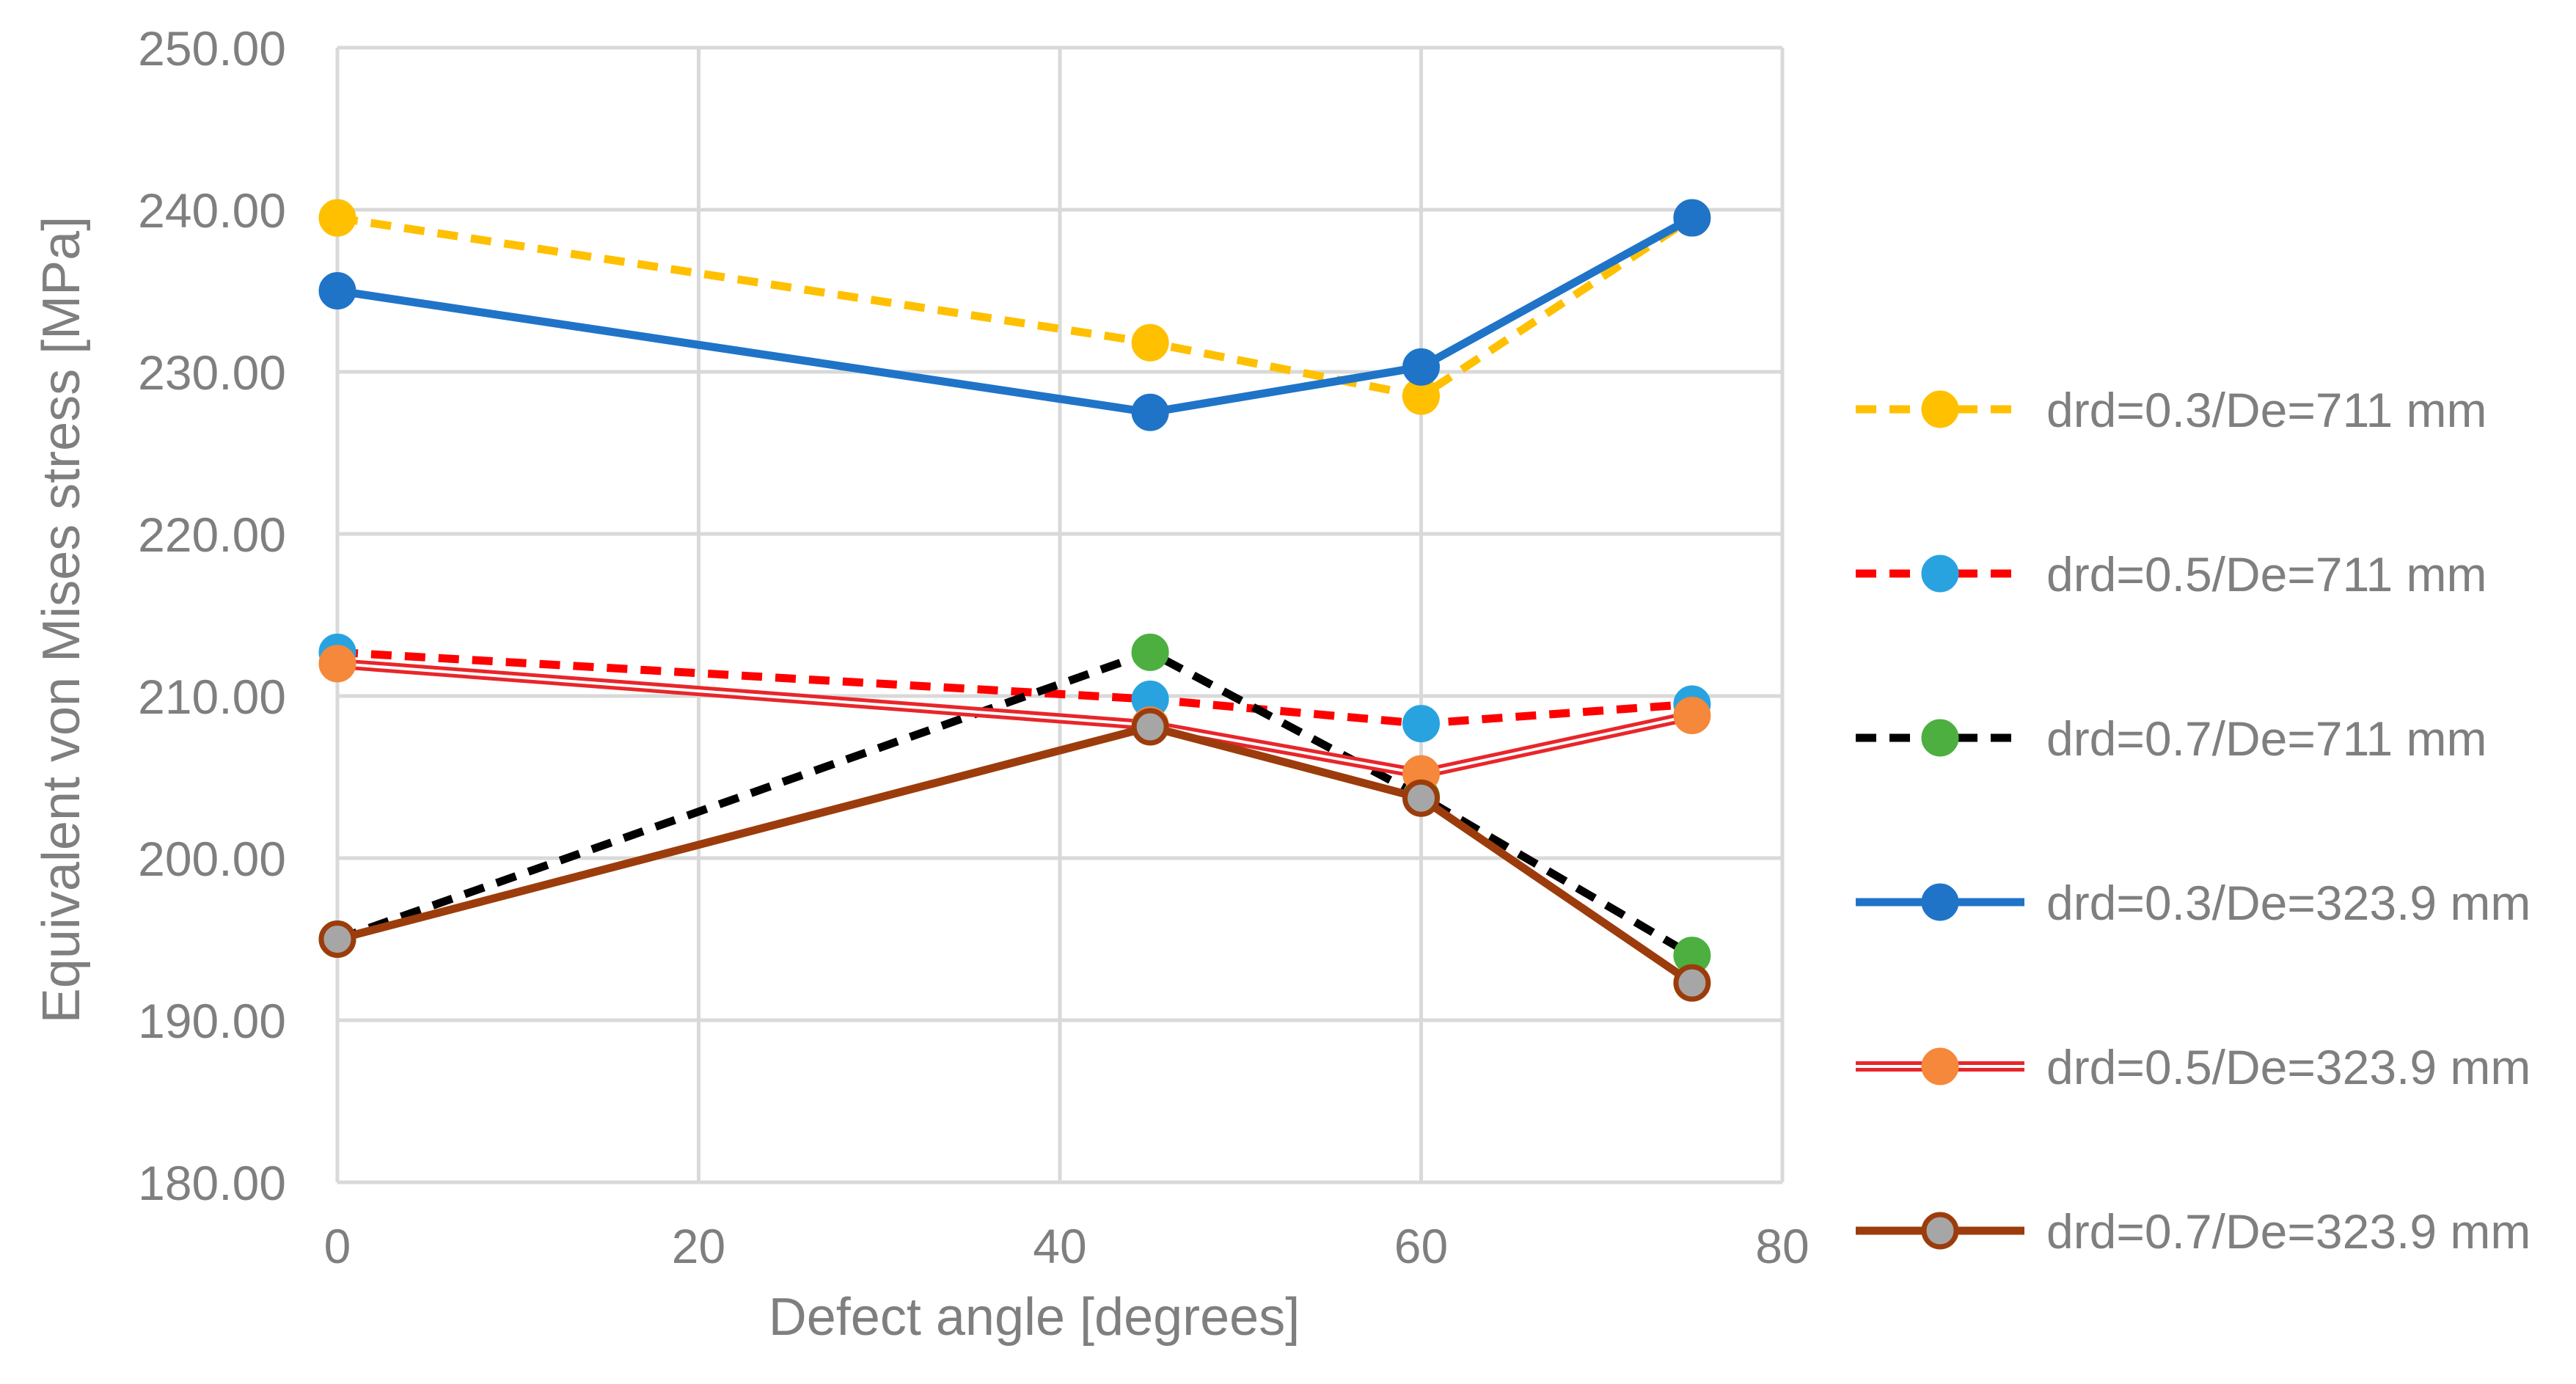  I want to click on y-tick-label: 210.00, so click(212, 697).